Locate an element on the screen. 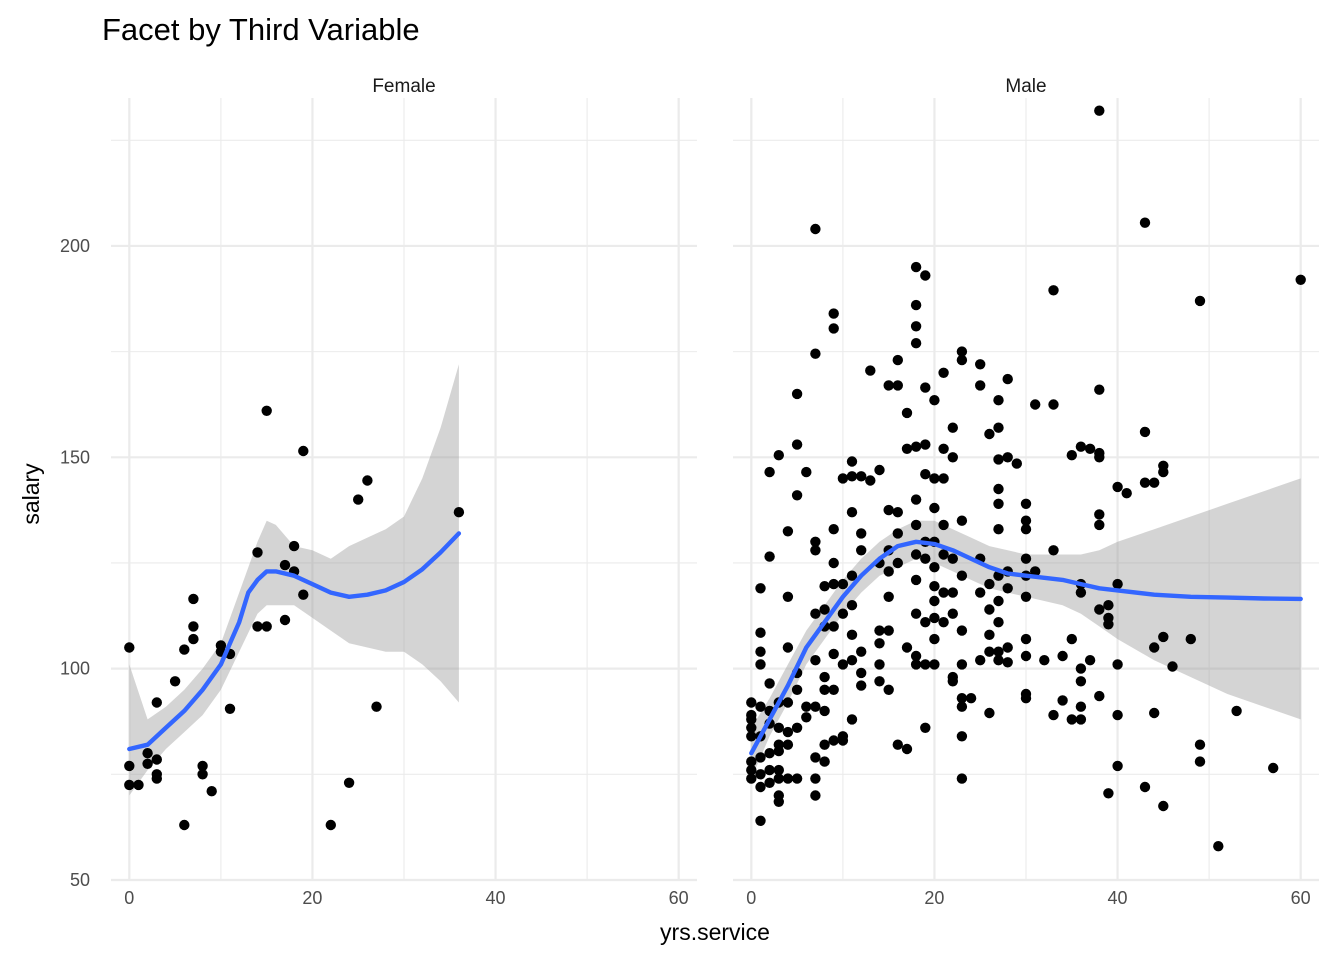 This screenshot has height=960, width=1344. y-tick-label: 150 is located at coordinates (75, 457).